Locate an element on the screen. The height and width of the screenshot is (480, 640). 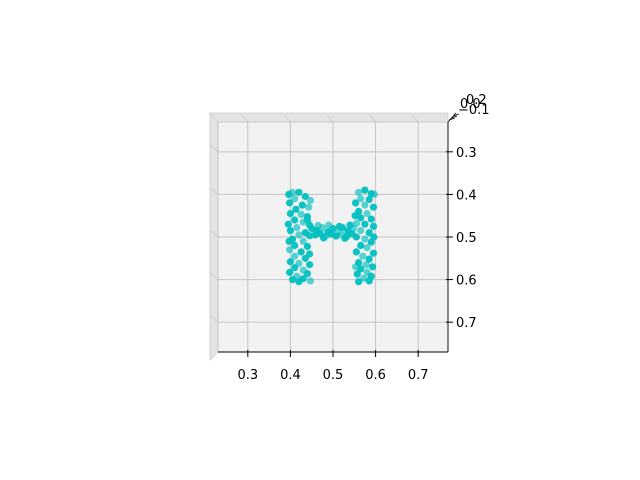
scatter-points is located at coordinates (331, 236).